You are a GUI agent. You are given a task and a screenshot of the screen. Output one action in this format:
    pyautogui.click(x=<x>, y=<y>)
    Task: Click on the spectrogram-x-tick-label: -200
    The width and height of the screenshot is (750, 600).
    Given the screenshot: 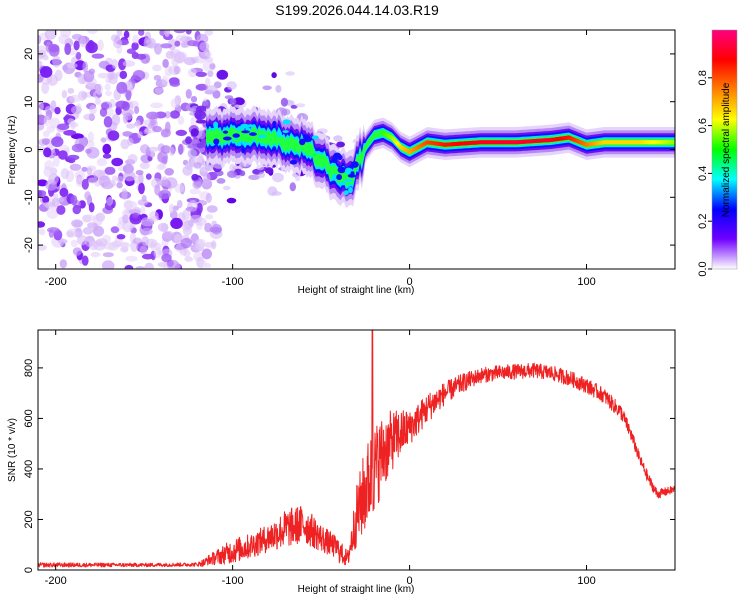 What is the action you would take?
    pyautogui.click(x=56, y=282)
    